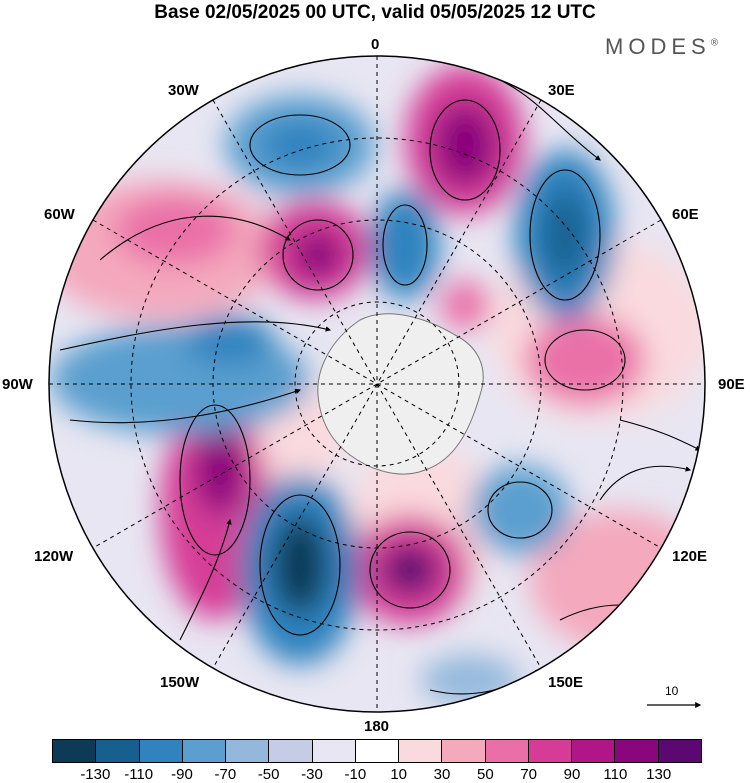  I want to click on antarctica-land, so click(400, 394).